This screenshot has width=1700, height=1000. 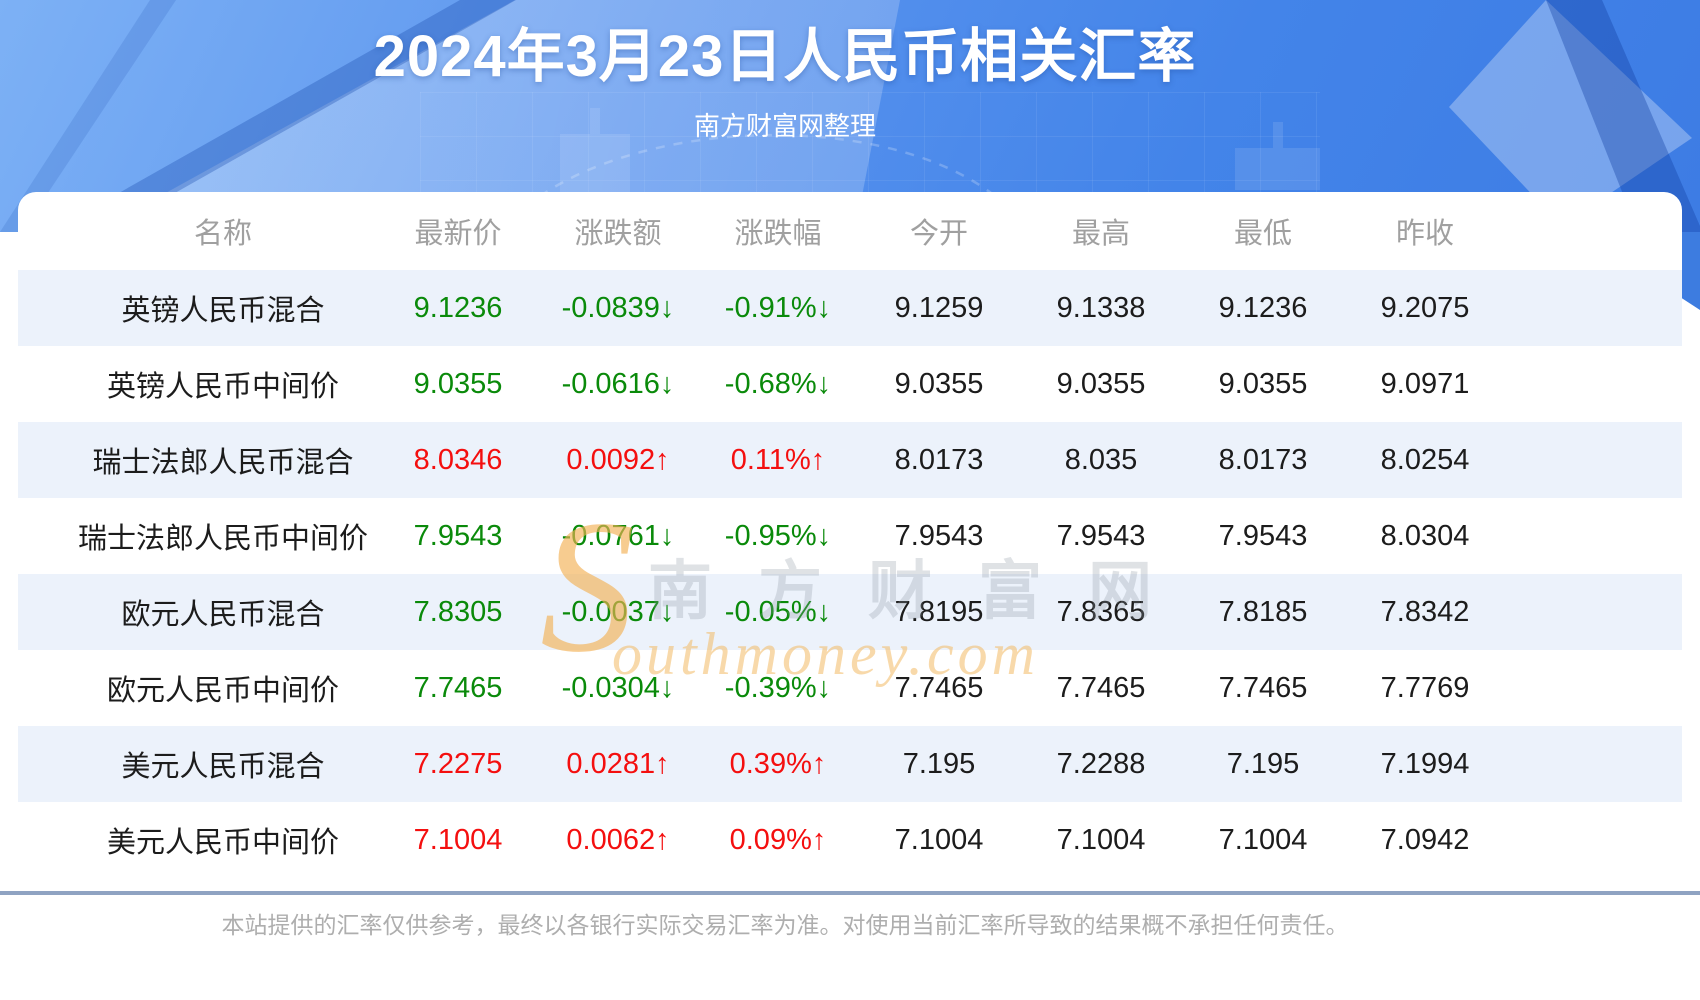 What do you see at coordinates (618, 459) in the screenshot?
I see `cell-change-amount: 0.0092↑` at bounding box center [618, 459].